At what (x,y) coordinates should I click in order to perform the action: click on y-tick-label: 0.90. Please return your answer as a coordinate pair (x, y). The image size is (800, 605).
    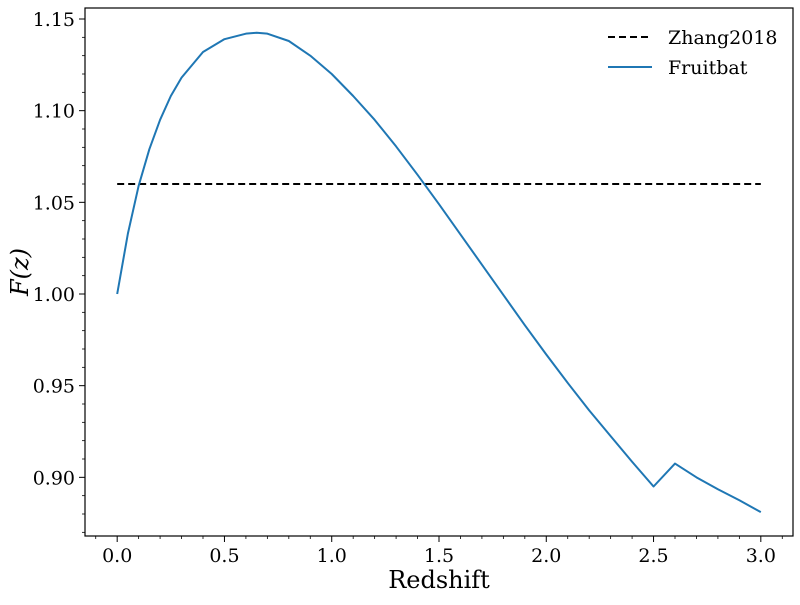
    Looking at the image, I should click on (54, 478).